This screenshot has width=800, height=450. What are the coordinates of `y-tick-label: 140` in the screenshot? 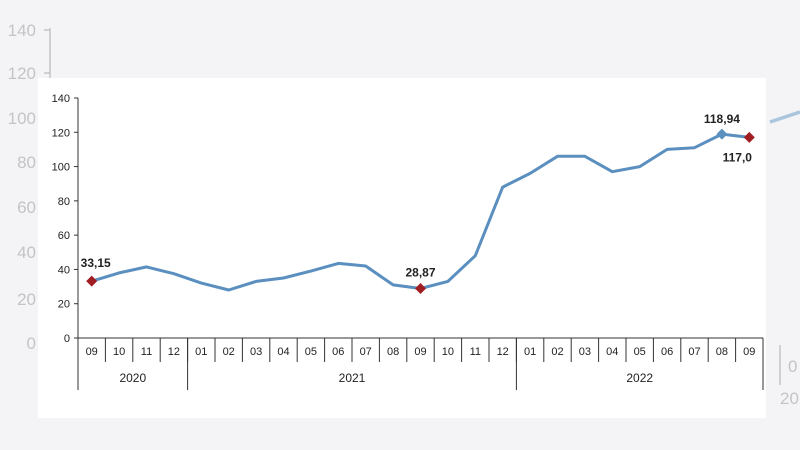 It's located at (61, 99).